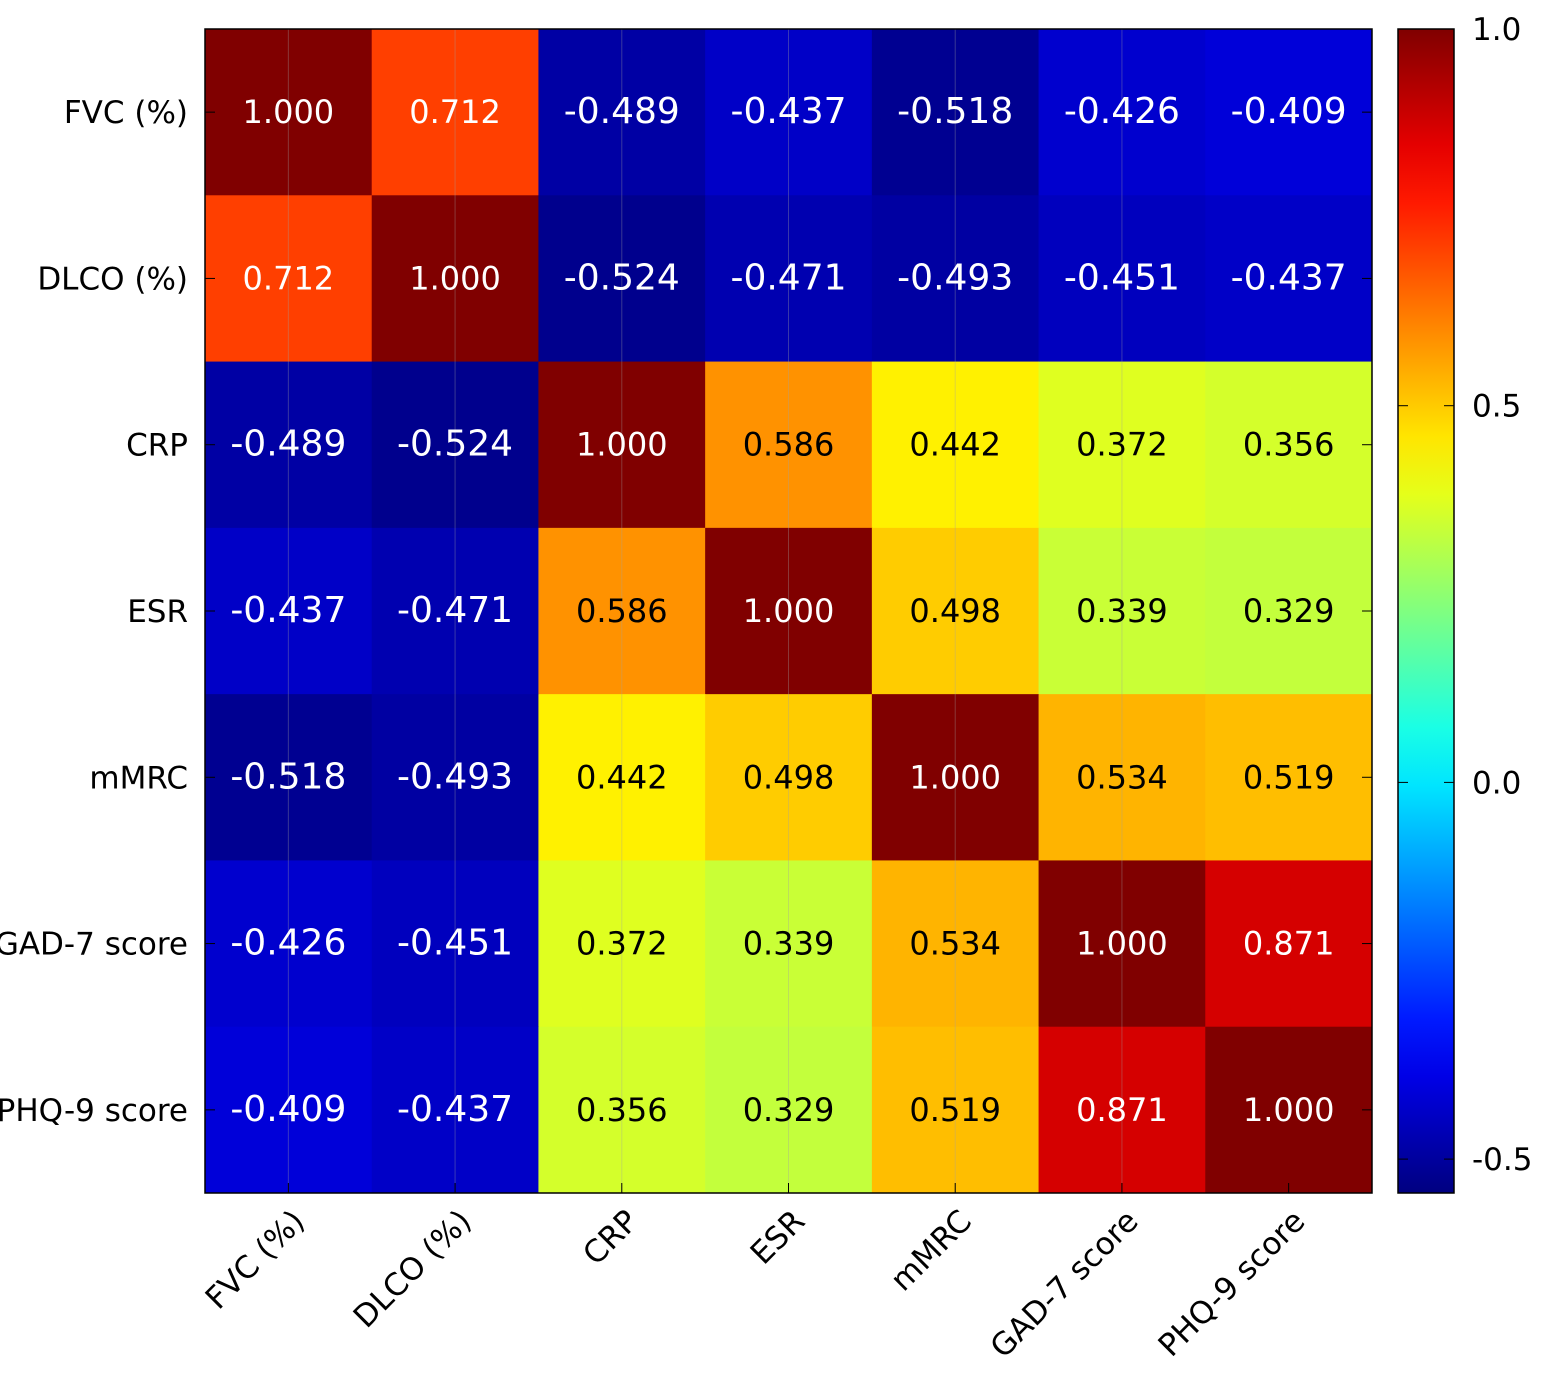 The width and height of the screenshot is (1546, 1379). What do you see at coordinates (1065, 1284) in the screenshot?
I see `x-tick-label: GAD-7 score` at bounding box center [1065, 1284].